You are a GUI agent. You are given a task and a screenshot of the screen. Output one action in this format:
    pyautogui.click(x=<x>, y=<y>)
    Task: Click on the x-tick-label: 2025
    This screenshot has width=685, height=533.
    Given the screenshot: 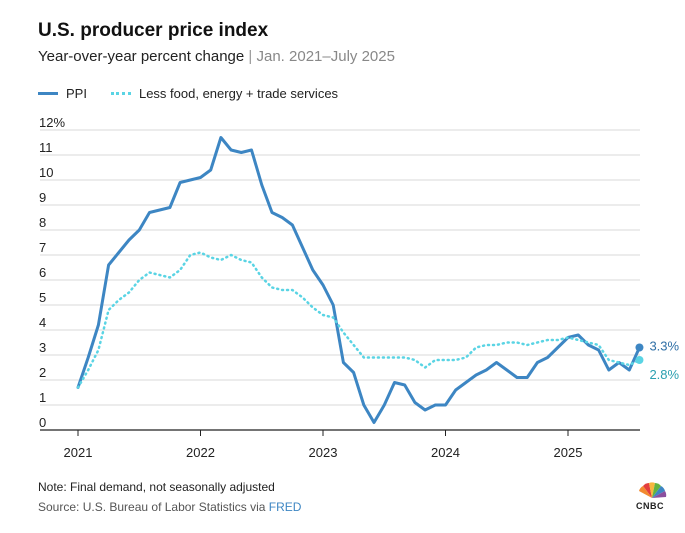 What is the action you would take?
    pyautogui.click(x=568, y=452)
    